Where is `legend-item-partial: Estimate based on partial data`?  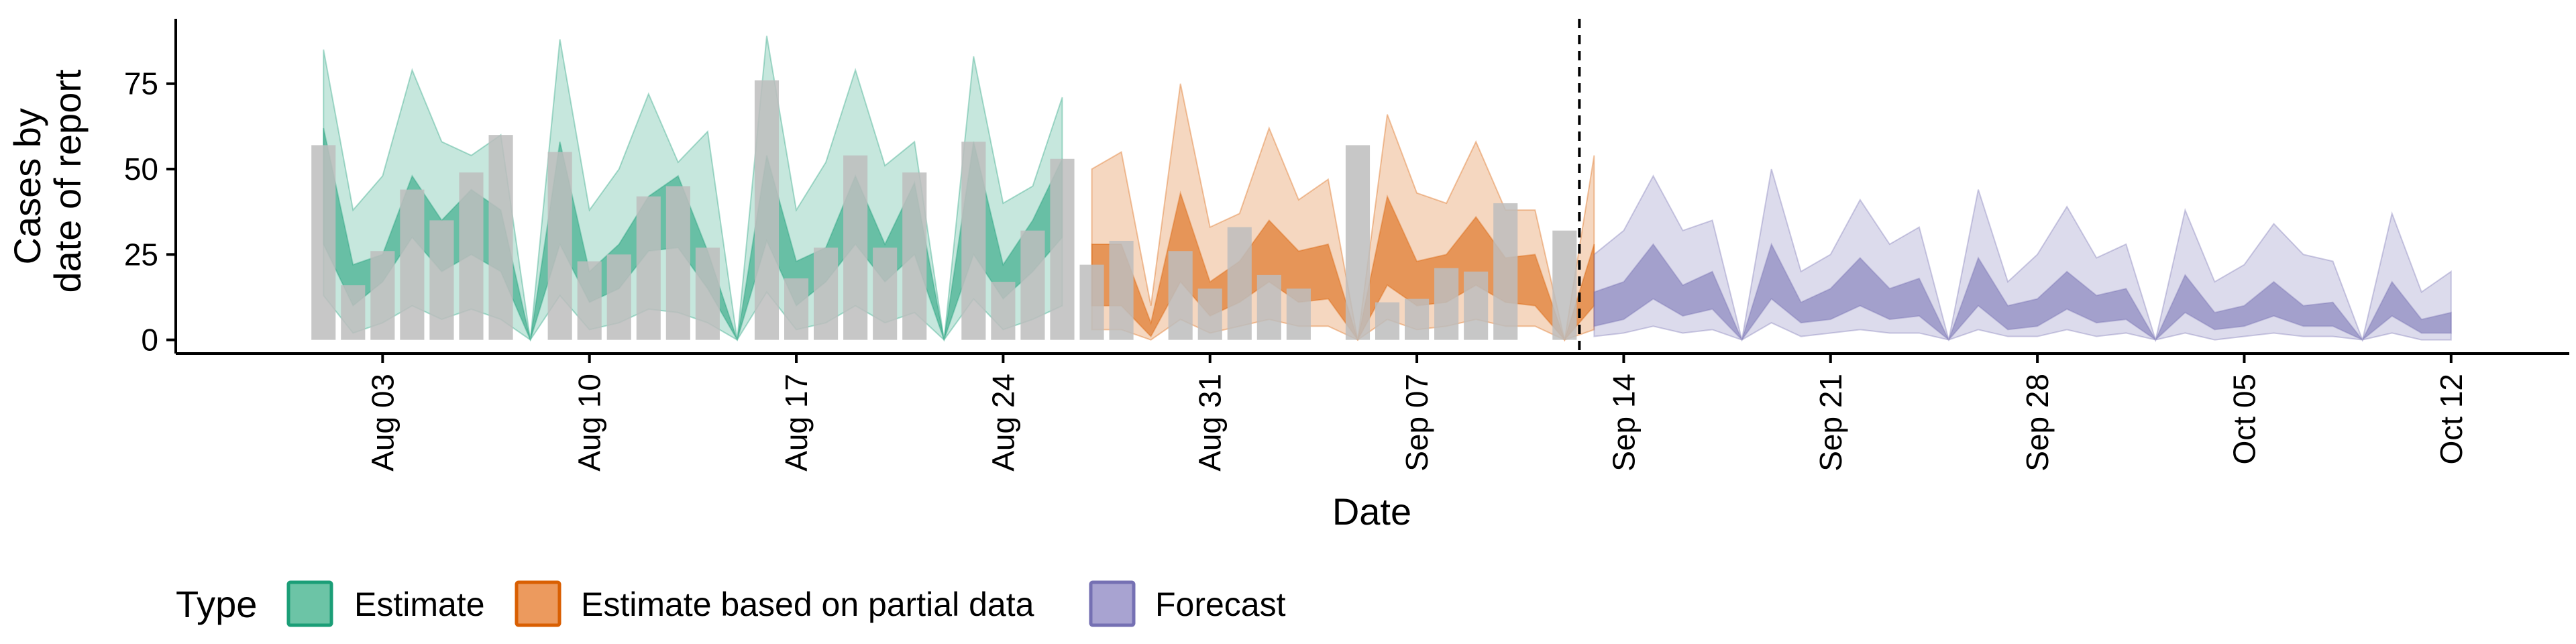
legend-item-partial: Estimate based on partial data is located at coordinates (774, 603).